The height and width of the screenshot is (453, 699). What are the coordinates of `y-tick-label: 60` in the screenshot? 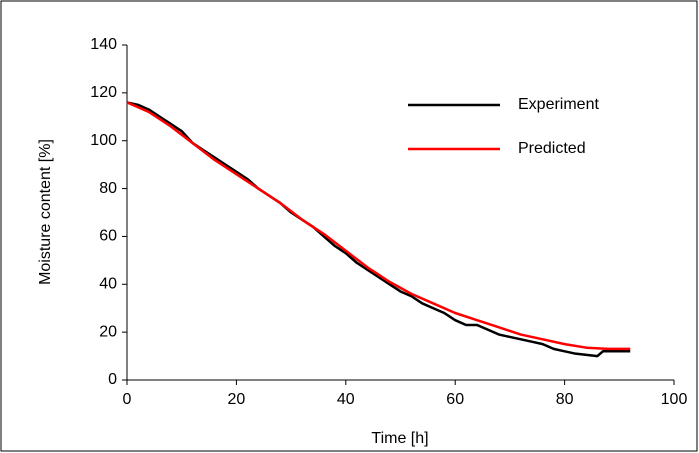 It's located at (108, 236).